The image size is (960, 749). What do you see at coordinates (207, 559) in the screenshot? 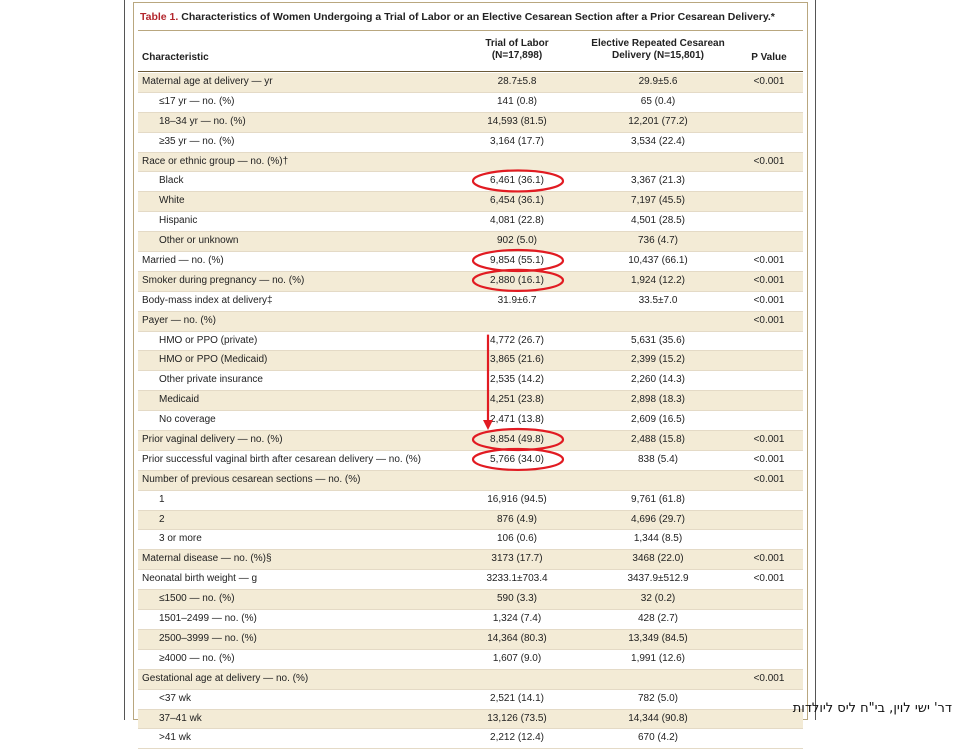
I see `row-label: Maternal disease — no. (%)§` at bounding box center [207, 559].